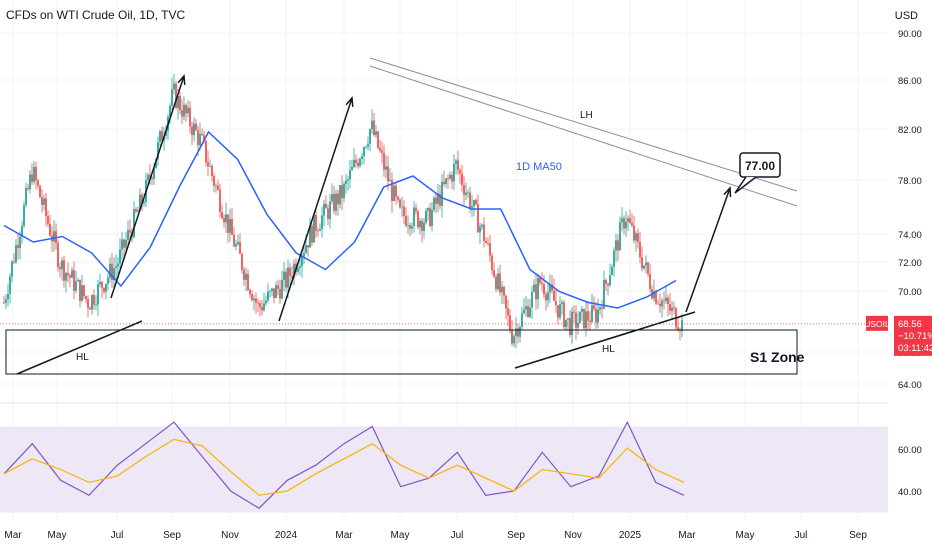 This screenshot has height=550, width=932. Describe the element at coordinates (708, 250) in the screenshot. I see `arrow-3-shaft` at that location.